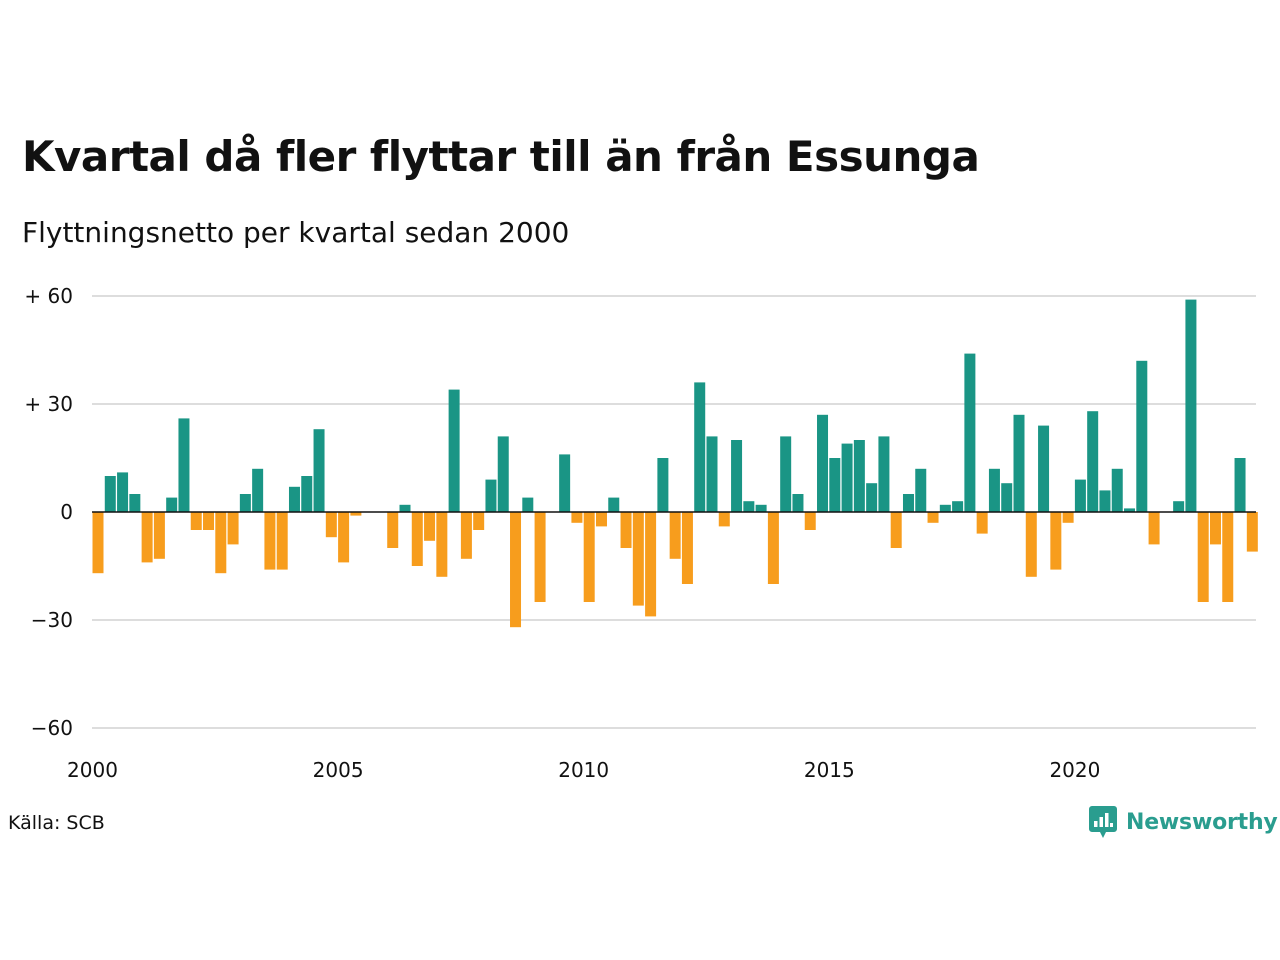 This screenshot has width=1280, height=960. Describe the element at coordinates (52, 728) in the screenshot. I see `y-tick-label: −60` at that location.